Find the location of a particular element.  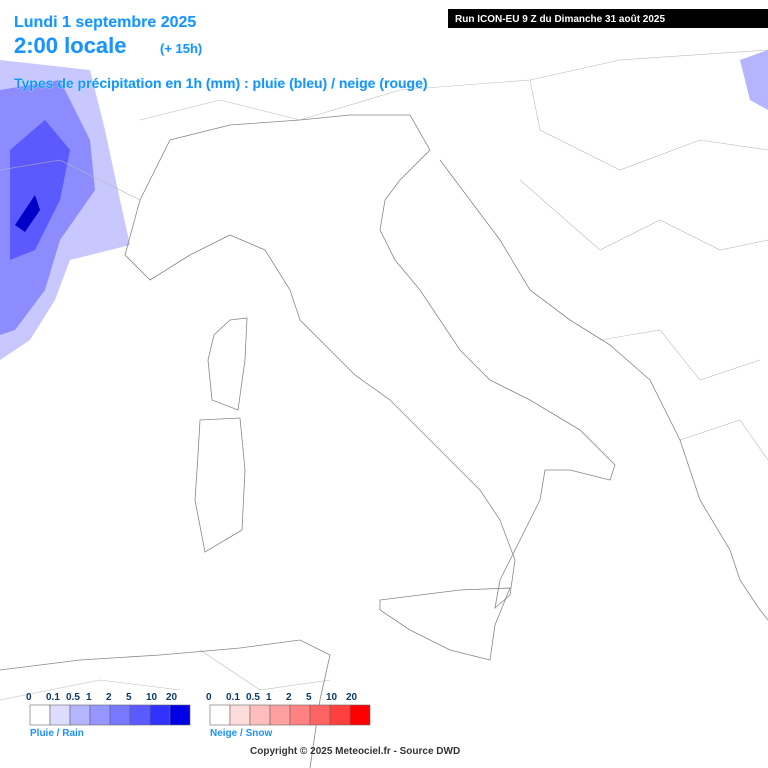

run-info: Run ICON-EU 9 Z du Dimanche 31 août 2025 is located at coordinates (560, 19).